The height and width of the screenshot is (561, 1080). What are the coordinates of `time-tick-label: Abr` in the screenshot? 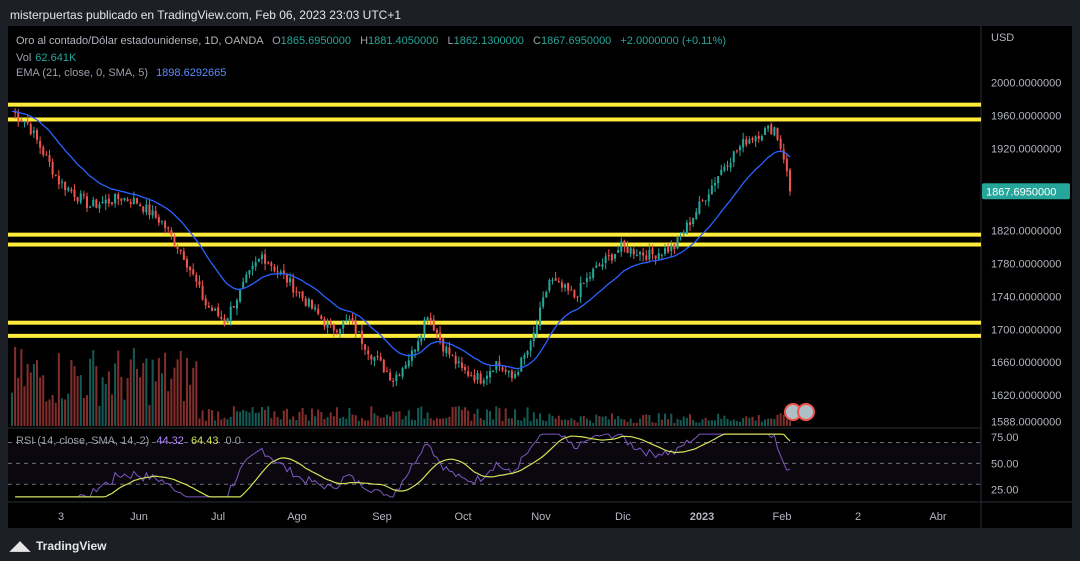 It's located at (937, 517).